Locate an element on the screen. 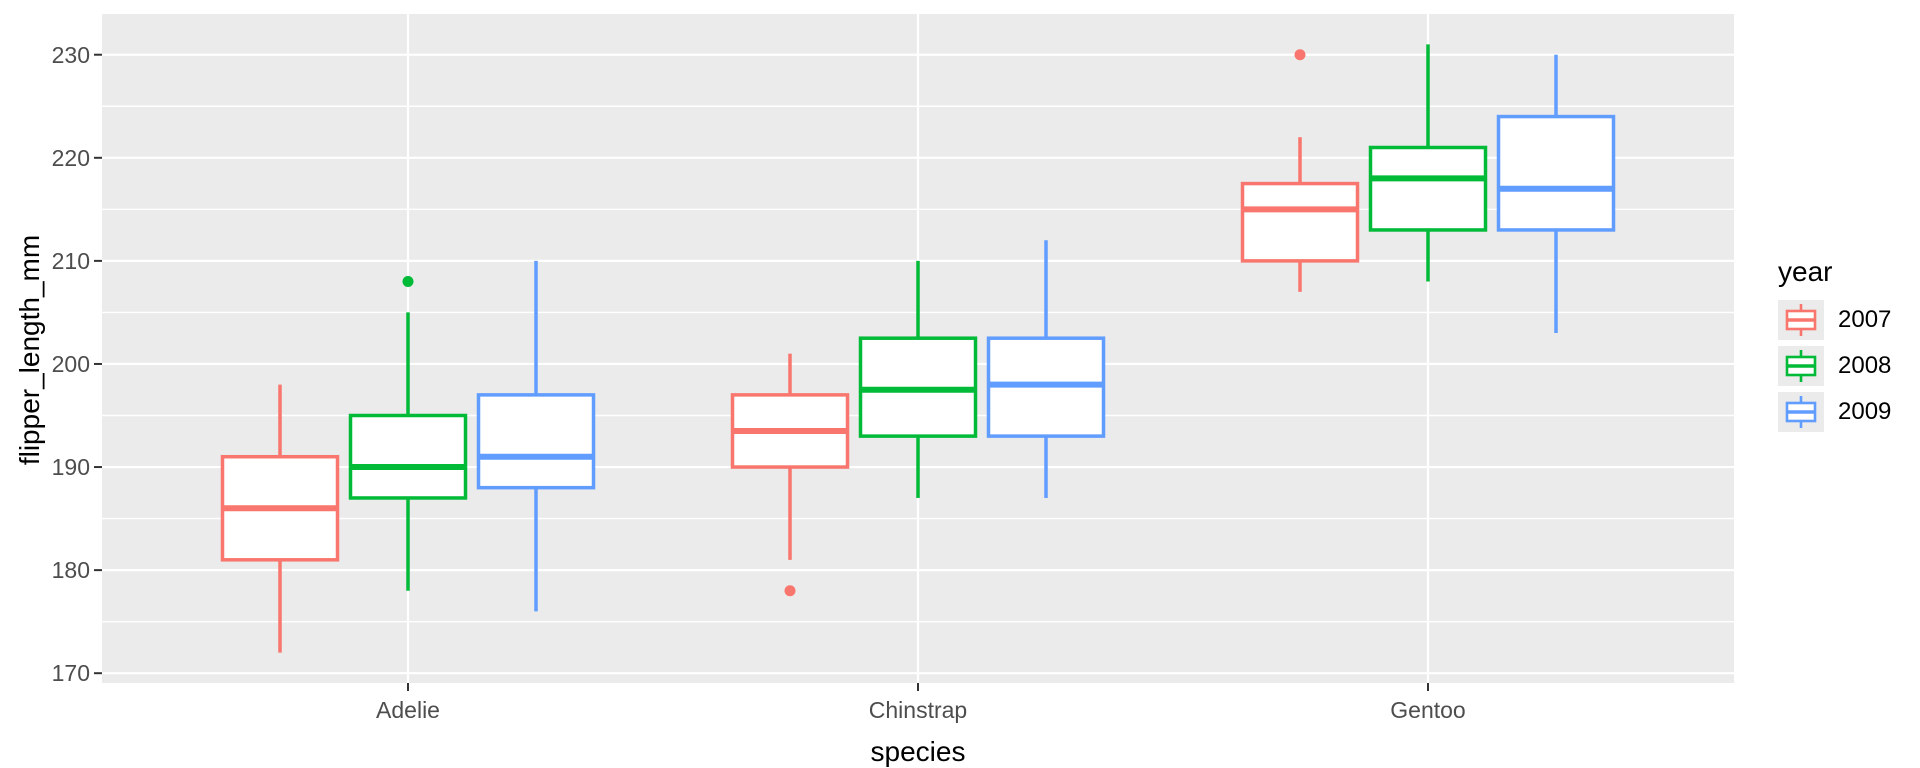 This screenshot has height=768, width=1920. y-tick-label-220: 220 is located at coordinates (70, 157).